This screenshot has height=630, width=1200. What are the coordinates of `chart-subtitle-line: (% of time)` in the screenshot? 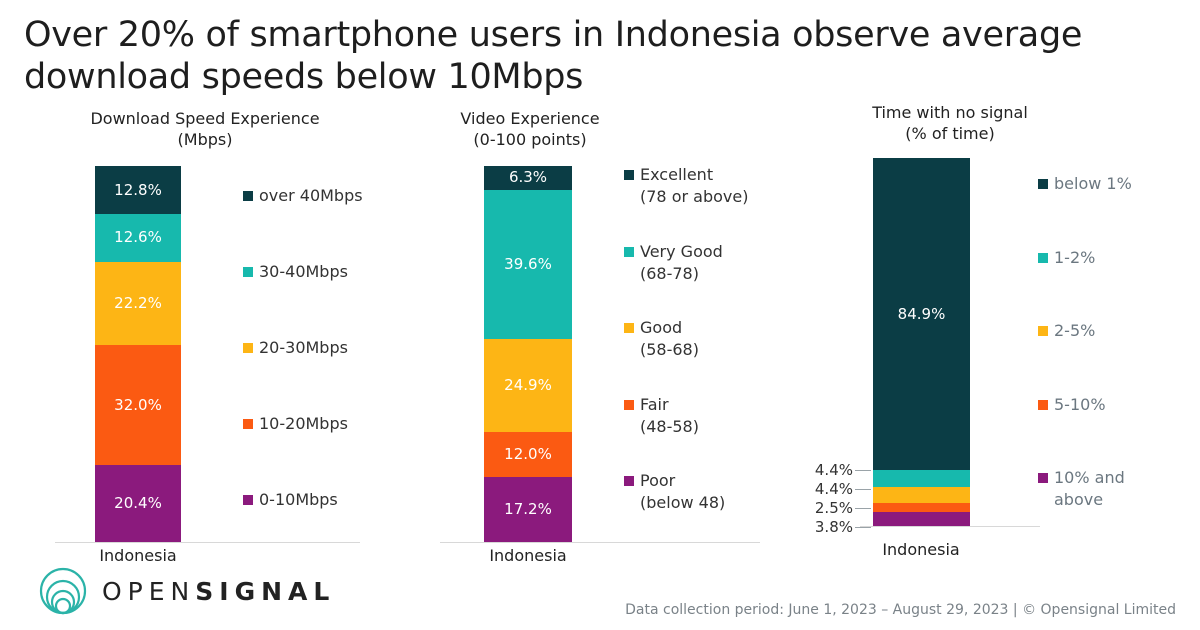 It's located at (950, 133).